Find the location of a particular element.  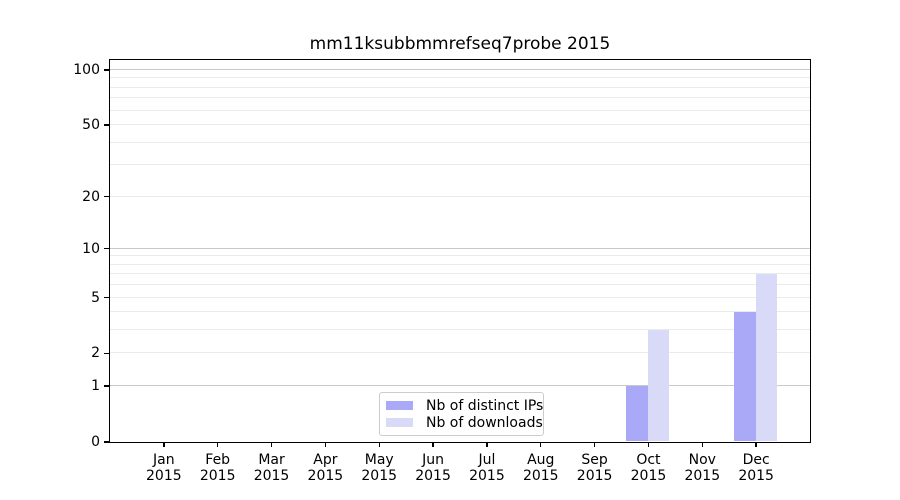

legend-label: Nb of distinct IPs is located at coordinates (485, 405).